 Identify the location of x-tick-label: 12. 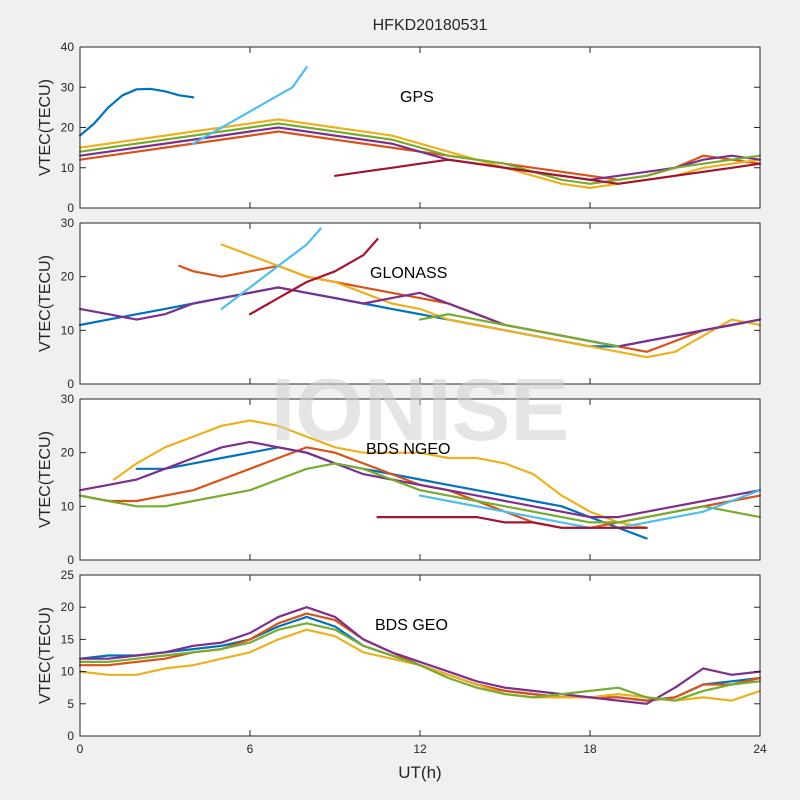
(420, 749).